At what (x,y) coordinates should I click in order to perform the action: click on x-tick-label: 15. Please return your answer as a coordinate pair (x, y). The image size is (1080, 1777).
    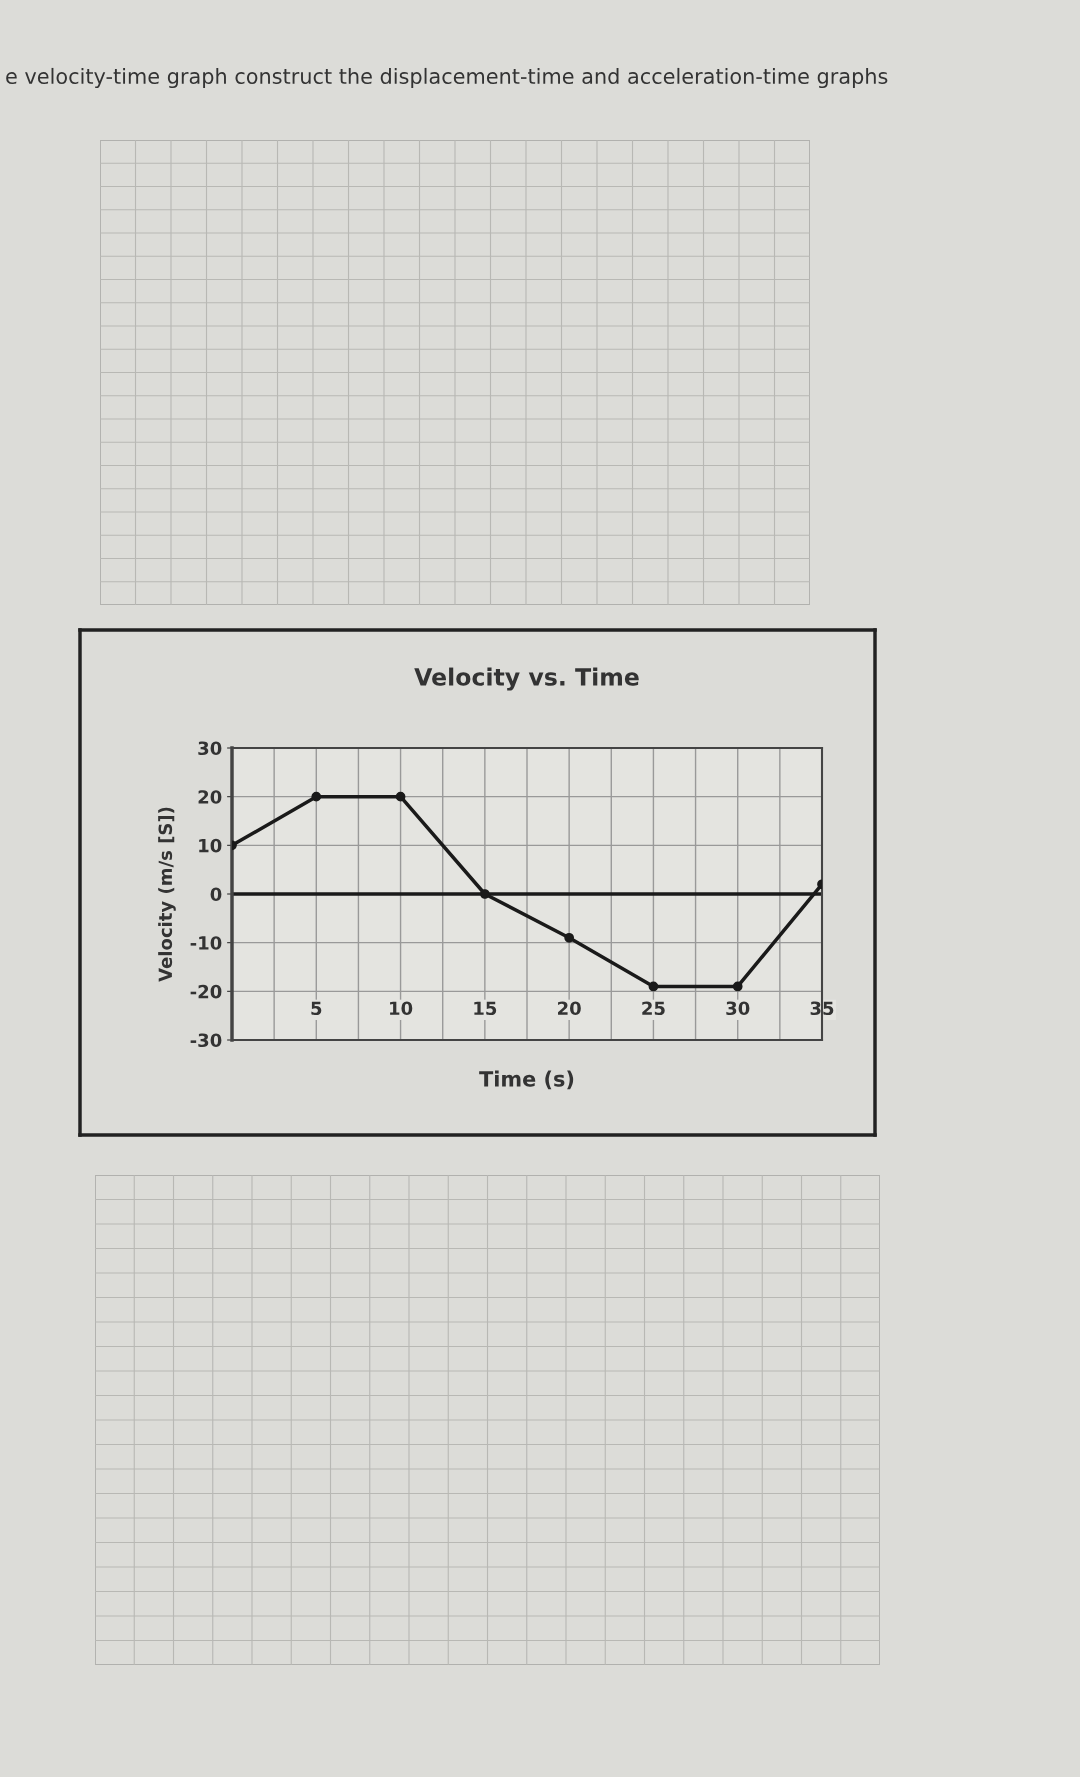
    Looking at the image, I should click on (485, 1008).